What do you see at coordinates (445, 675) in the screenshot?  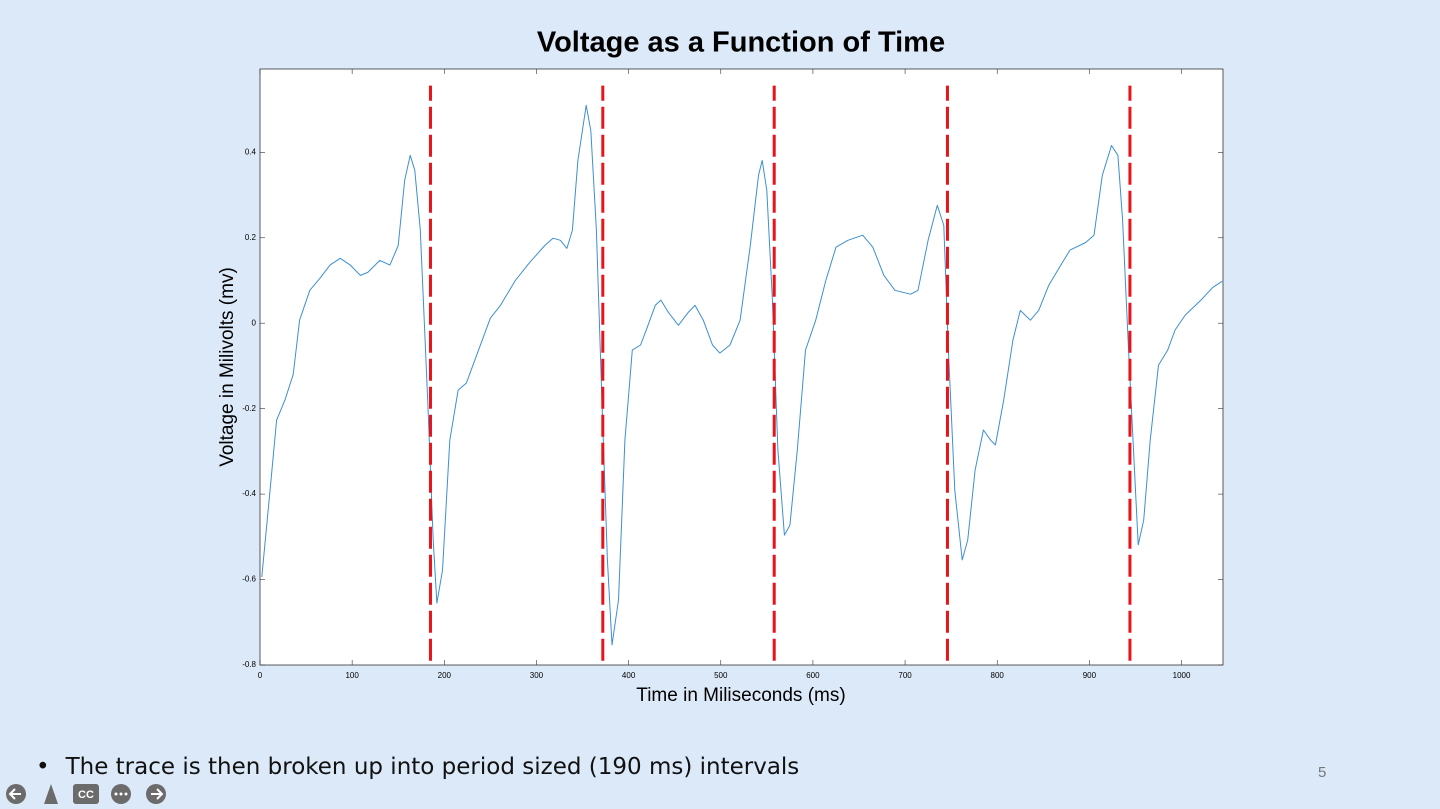 I see `x-tick-label: 200` at bounding box center [445, 675].